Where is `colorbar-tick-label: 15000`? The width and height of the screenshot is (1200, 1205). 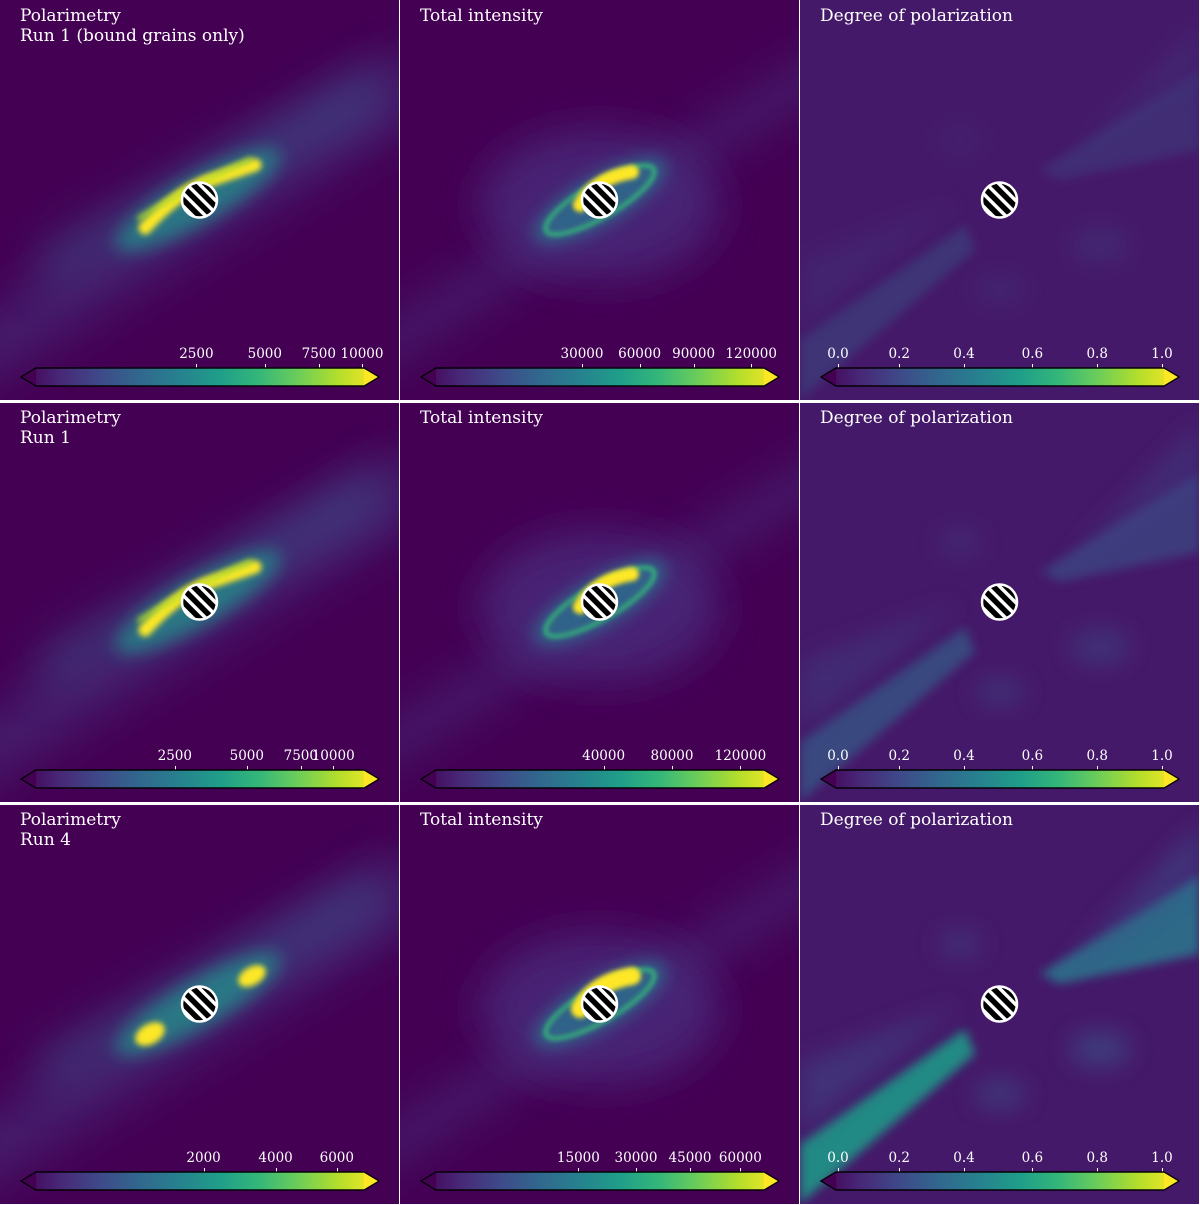 colorbar-tick-label: 15000 is located at coordinates (578, 1158).